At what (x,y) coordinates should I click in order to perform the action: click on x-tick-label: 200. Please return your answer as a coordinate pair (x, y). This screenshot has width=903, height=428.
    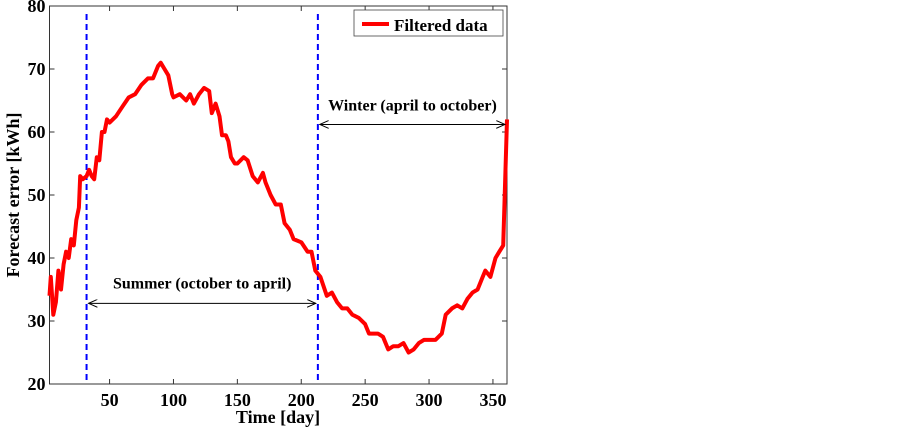
    Looking at the image, I should click on (301, 400).